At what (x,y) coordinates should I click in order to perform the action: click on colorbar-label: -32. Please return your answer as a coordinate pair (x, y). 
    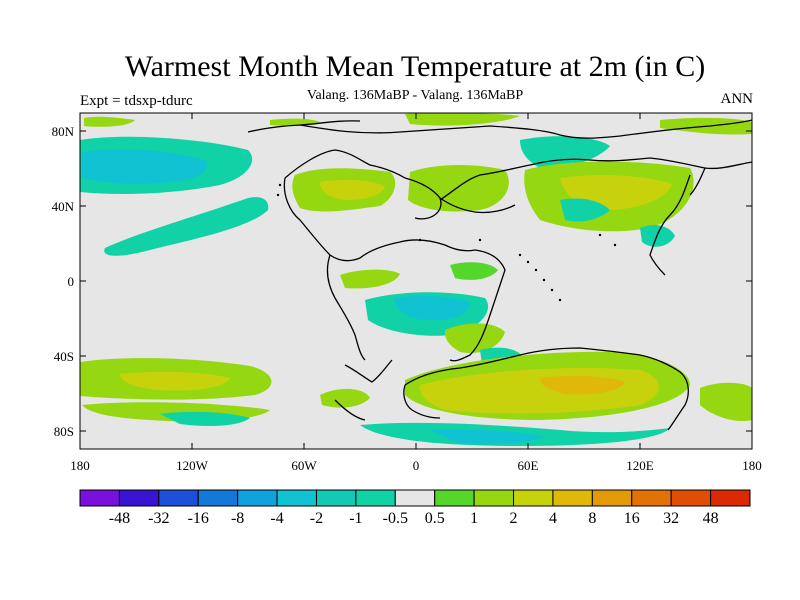
    Looking at the image, I should click on (158, 518).